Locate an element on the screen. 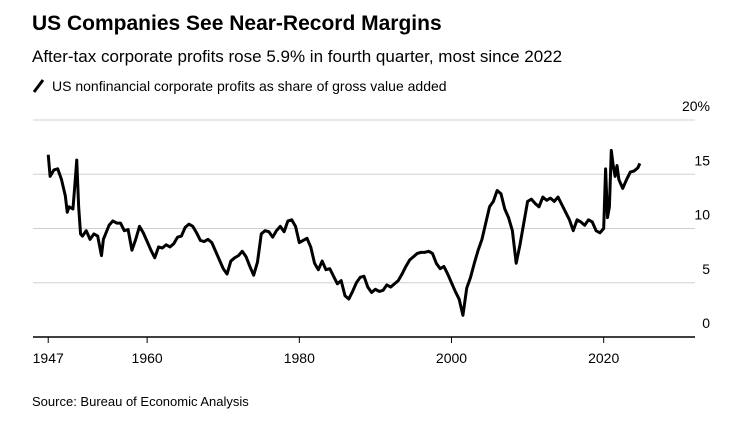 This screenshot has width=732, height=435. y-tick-label: 10 is located at coordinates (702, 215).